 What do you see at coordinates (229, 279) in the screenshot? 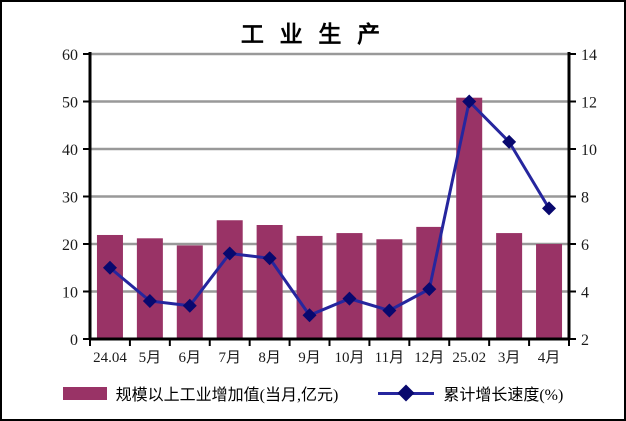
I see `bar-7月` at bounding box center [229, 279].